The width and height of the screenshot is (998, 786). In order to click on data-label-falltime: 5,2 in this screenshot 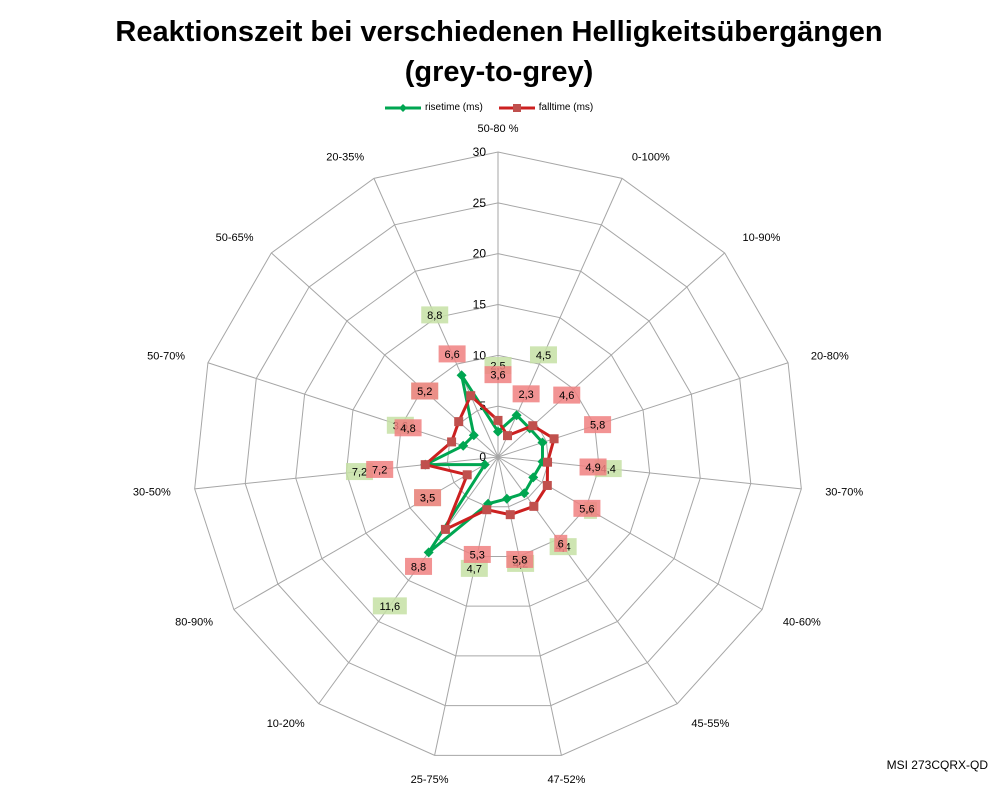, I will do `click(424, 392)`.